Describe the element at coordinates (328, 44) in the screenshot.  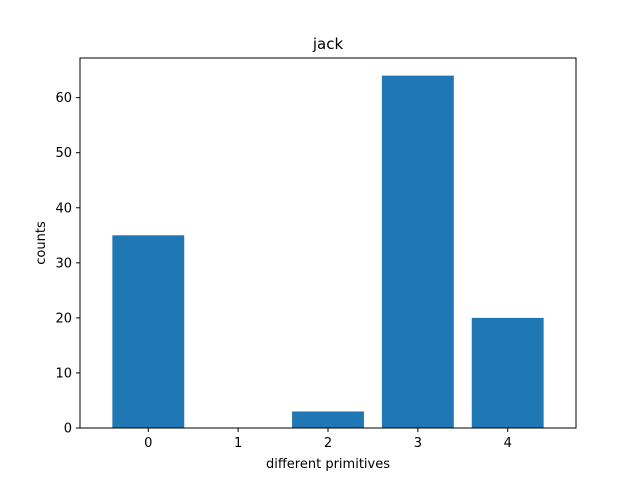
I see `chart-title: jack` at that location.